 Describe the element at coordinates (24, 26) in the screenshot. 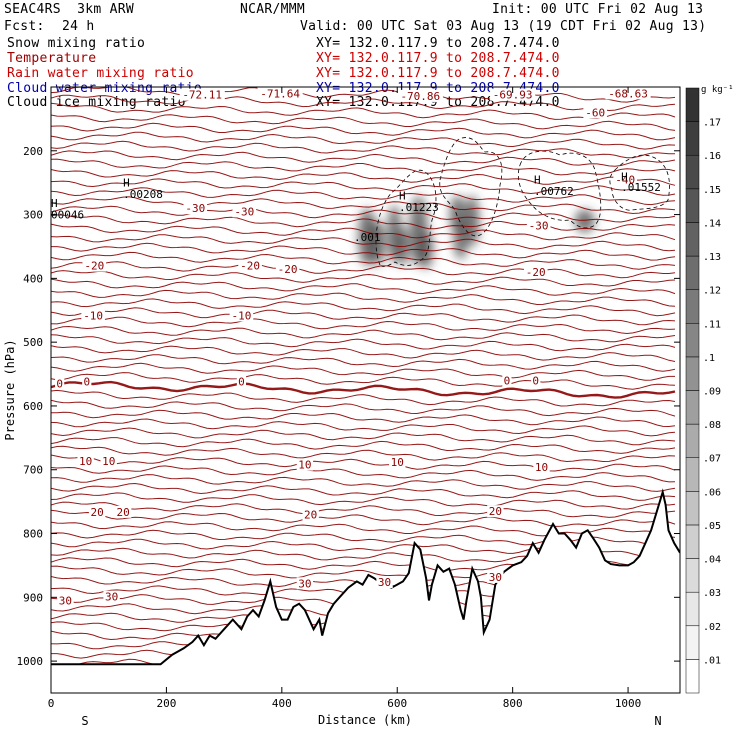

I see `fcst-label: Fcst:` at that location.